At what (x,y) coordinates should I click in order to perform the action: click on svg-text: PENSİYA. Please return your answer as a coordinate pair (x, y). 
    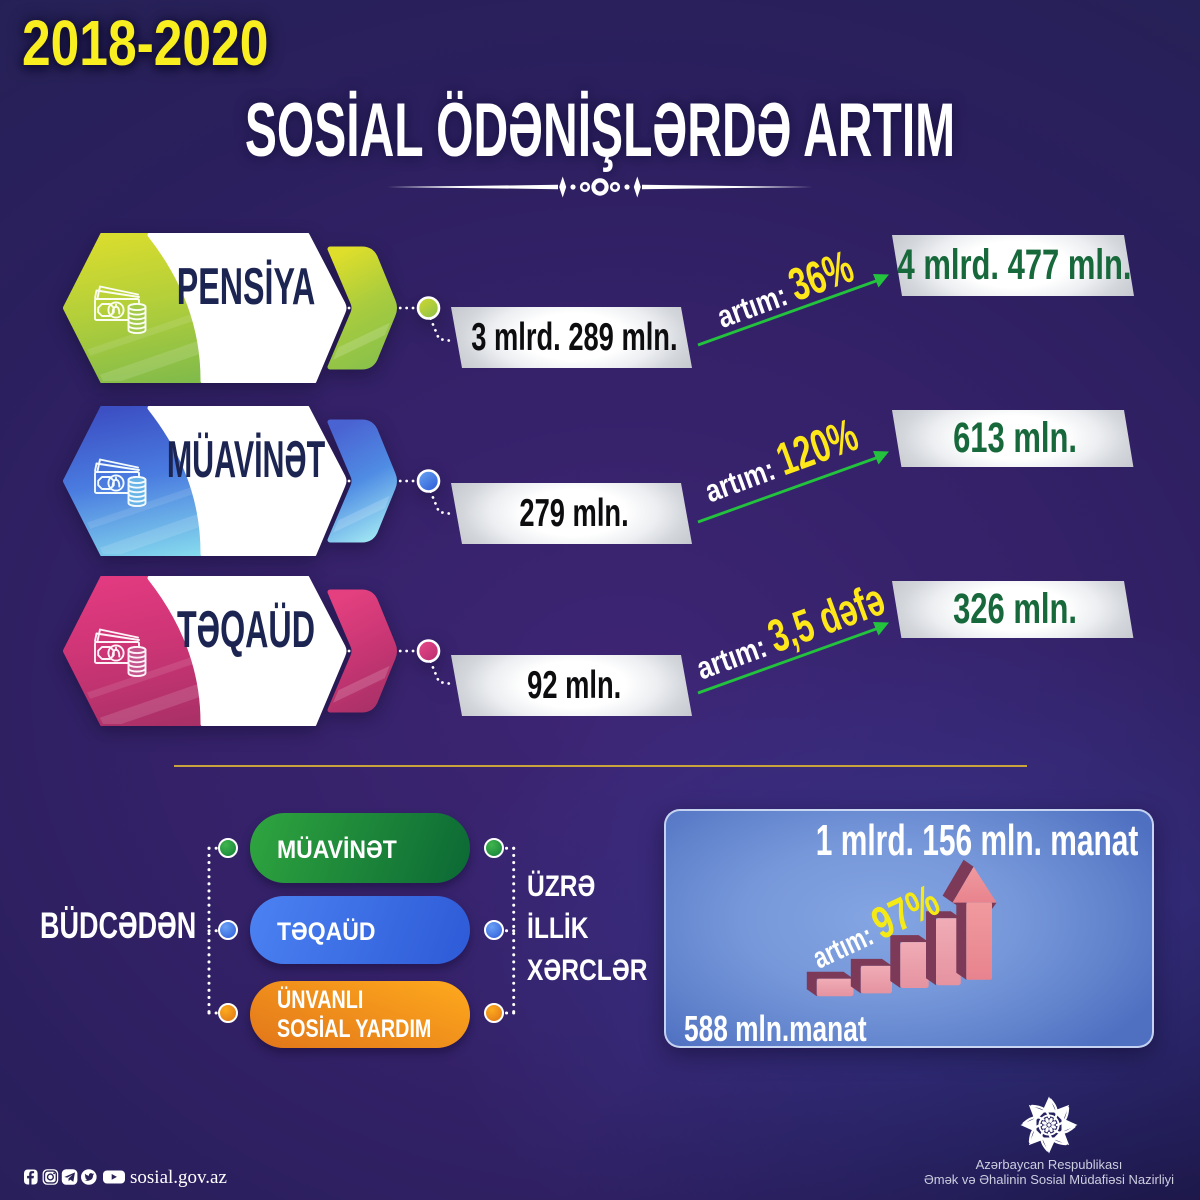
    Looking at the image, I should click on (246, 287).